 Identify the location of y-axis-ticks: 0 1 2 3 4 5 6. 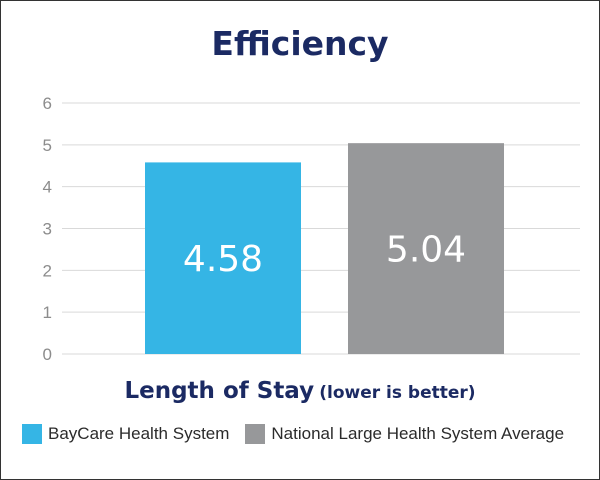
(47, 229).